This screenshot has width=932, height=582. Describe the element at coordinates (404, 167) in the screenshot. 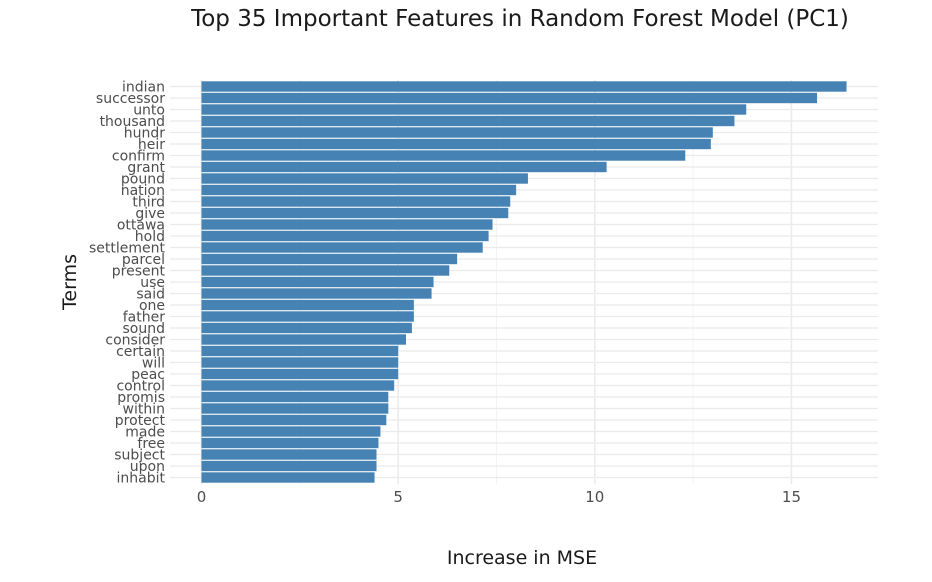

I see `bar-grant` at that location.